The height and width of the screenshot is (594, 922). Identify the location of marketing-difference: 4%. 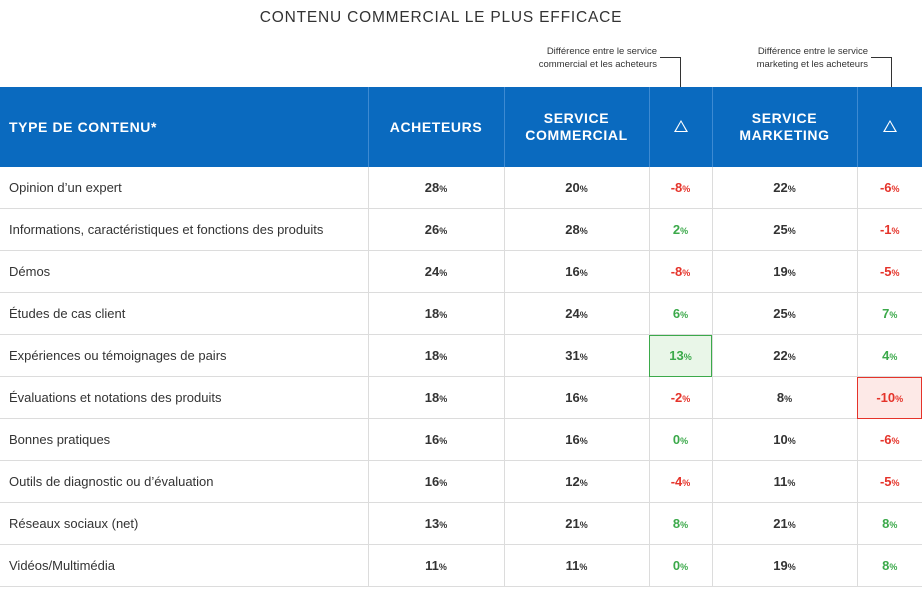
(889, 355).